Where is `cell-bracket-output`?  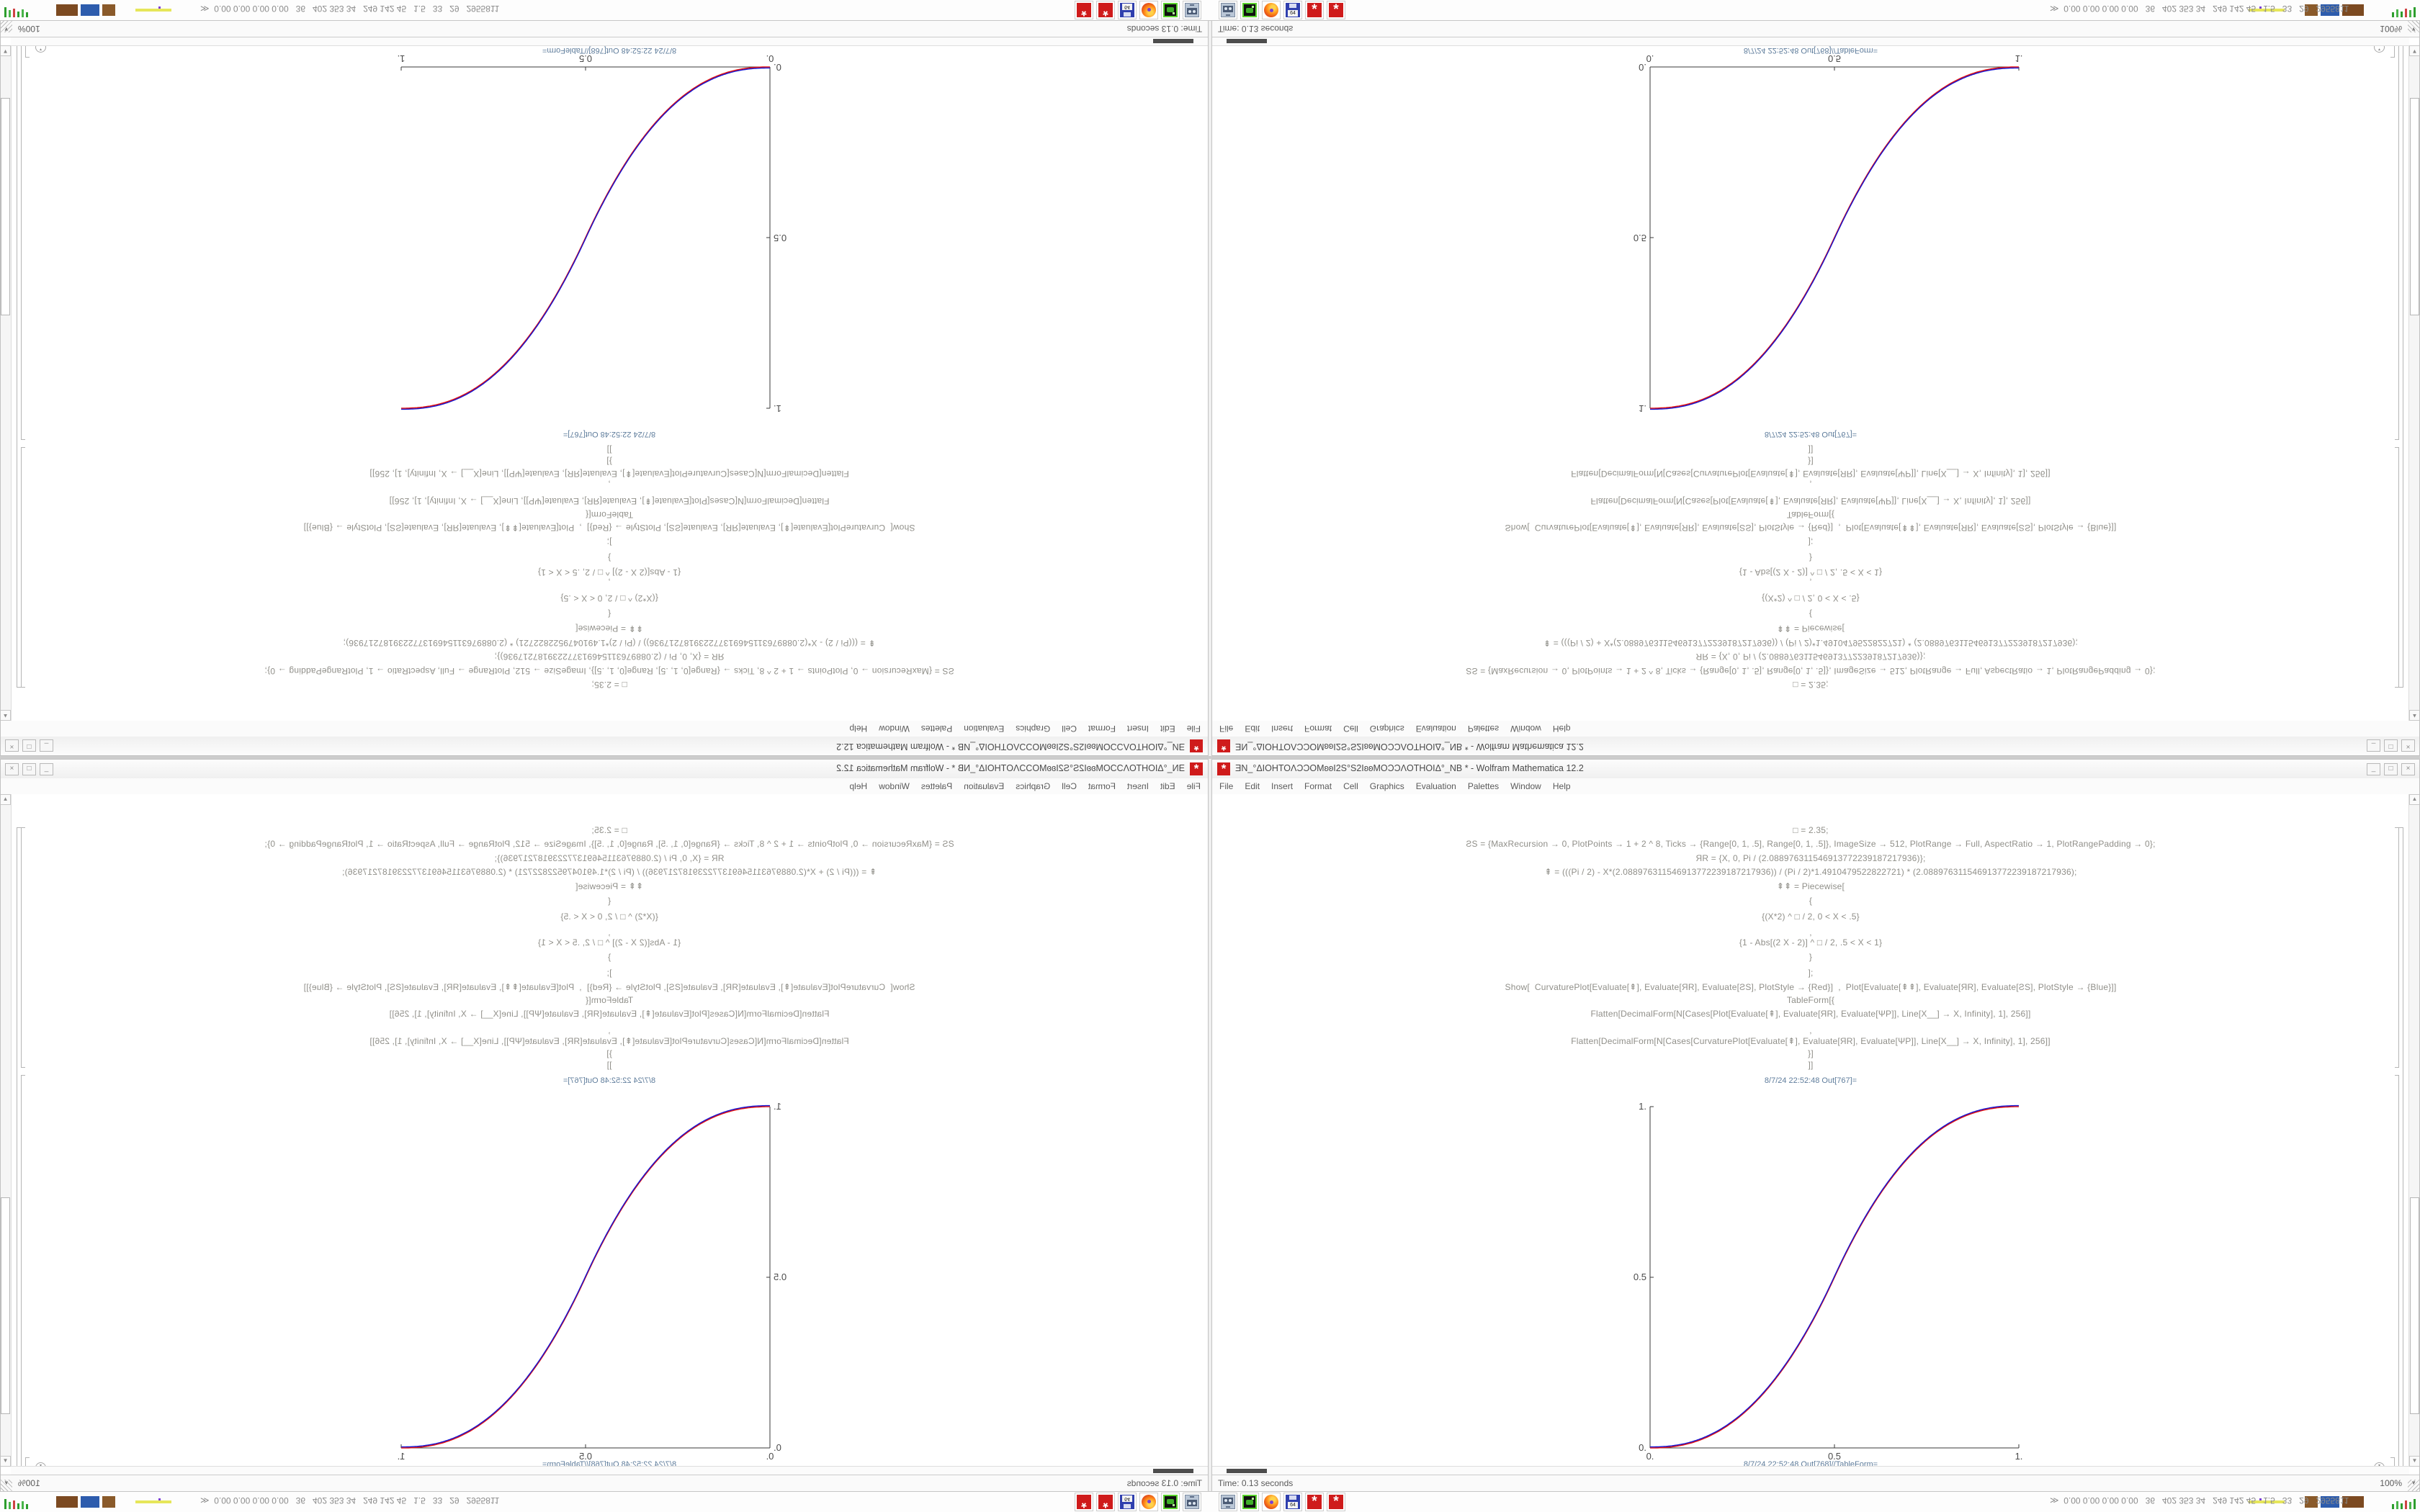 cell-bracket-output is located at coordinates (23, 1283).